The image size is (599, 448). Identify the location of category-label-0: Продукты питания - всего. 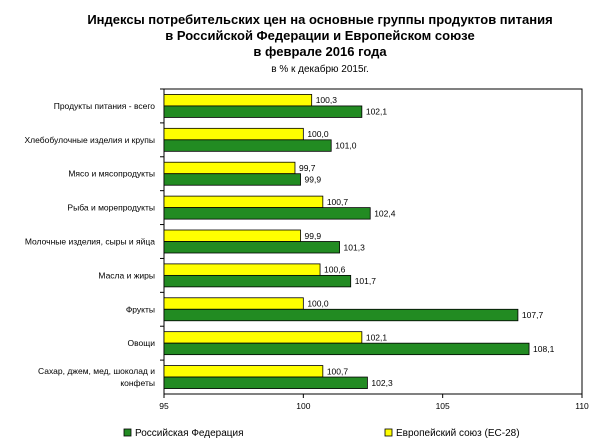
(105, 106).